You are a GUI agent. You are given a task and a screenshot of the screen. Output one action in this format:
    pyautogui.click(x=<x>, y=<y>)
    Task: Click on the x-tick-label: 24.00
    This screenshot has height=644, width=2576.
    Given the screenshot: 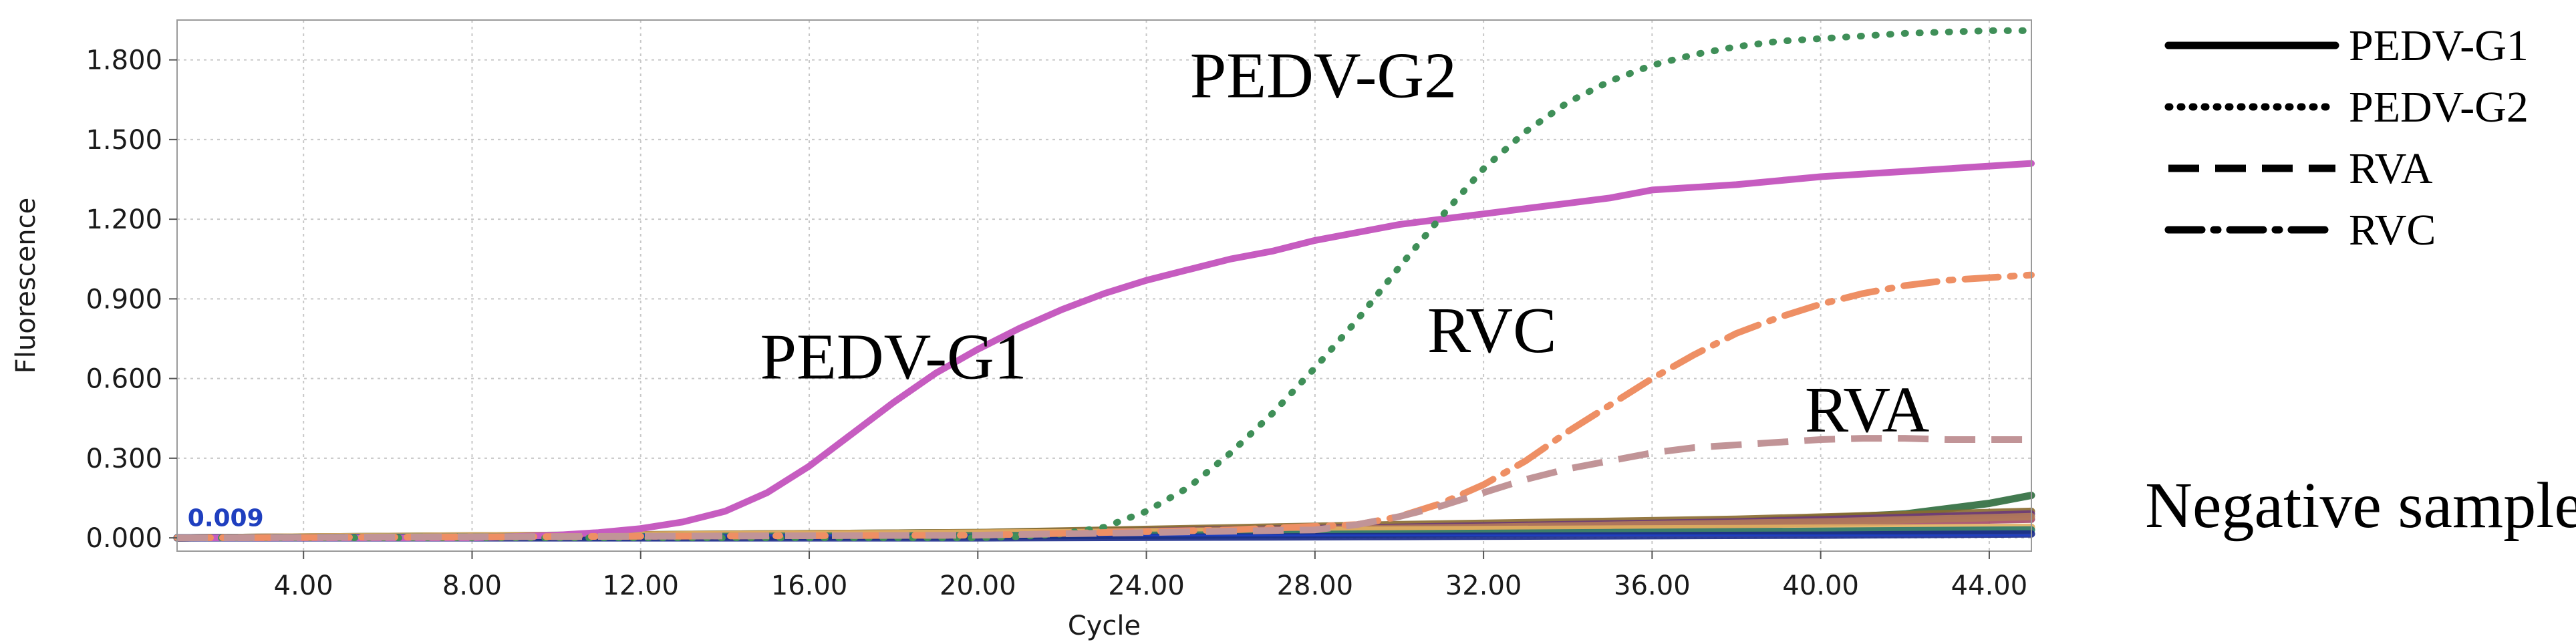 What is the action you would take?
    pyautogui.click(x=1146, y=586)
    